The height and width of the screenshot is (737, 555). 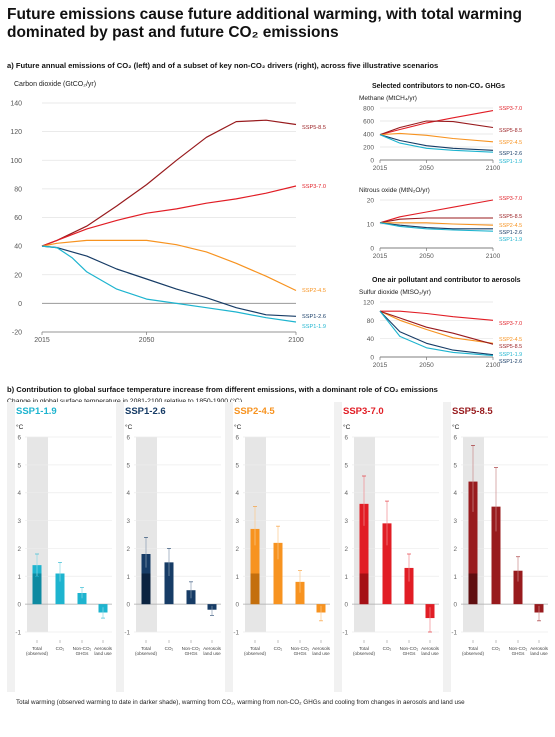 I want to click on co2-xtick-label: 2100, so click(x=296, y=340).